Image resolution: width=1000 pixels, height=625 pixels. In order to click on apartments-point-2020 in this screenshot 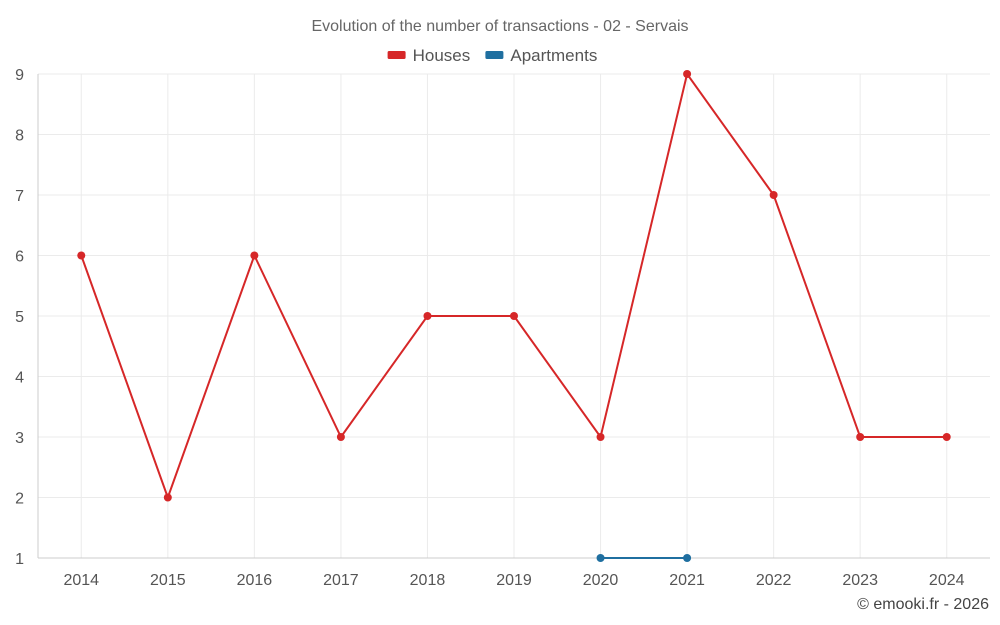, I will do `click(600, 558)`.